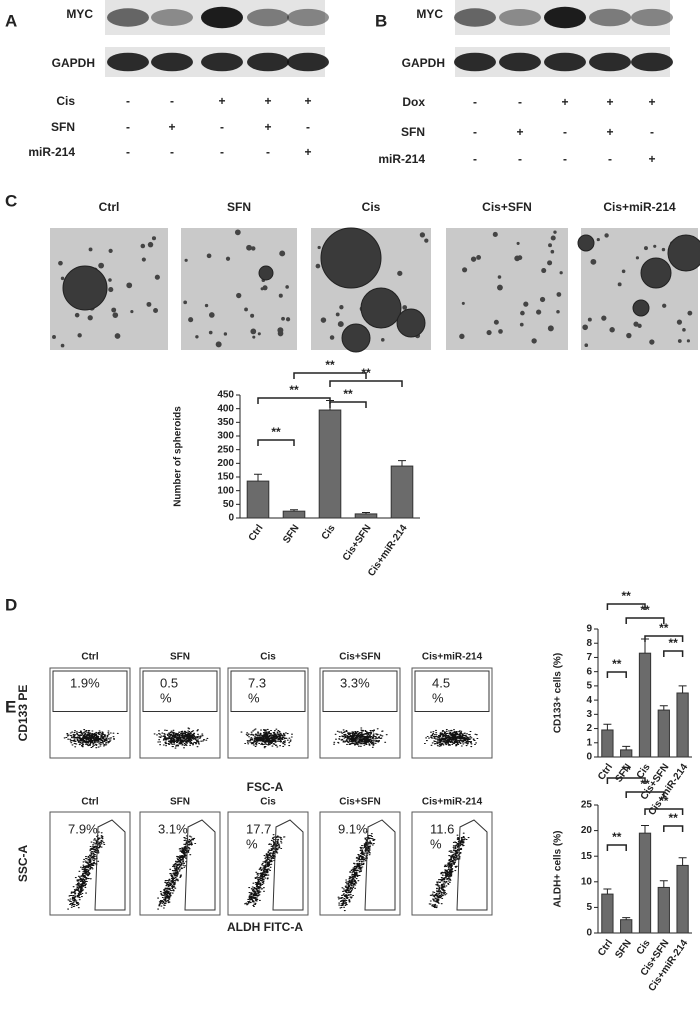 The width and height of the screenshot is (700, 1010). Describe the element at coordinates (589, 907) in the screenshot. I see `y-tick-label: 5` at that location.